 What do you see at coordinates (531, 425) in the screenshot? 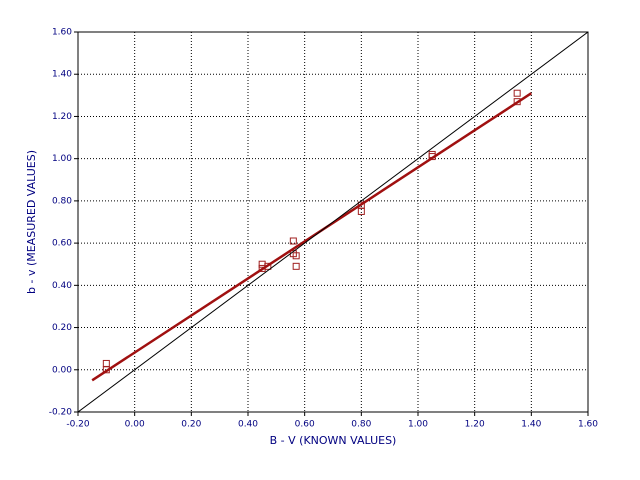
I see `x-tick-label: 1.40` at bounding box center [531, 425].